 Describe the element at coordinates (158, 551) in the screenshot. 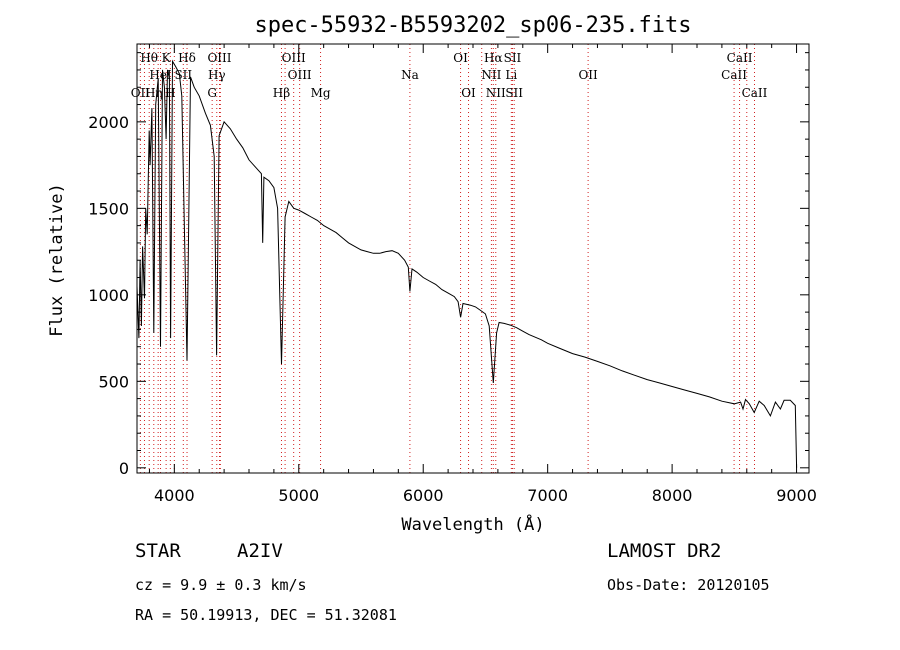

I see `object-type: STAR` at that location.